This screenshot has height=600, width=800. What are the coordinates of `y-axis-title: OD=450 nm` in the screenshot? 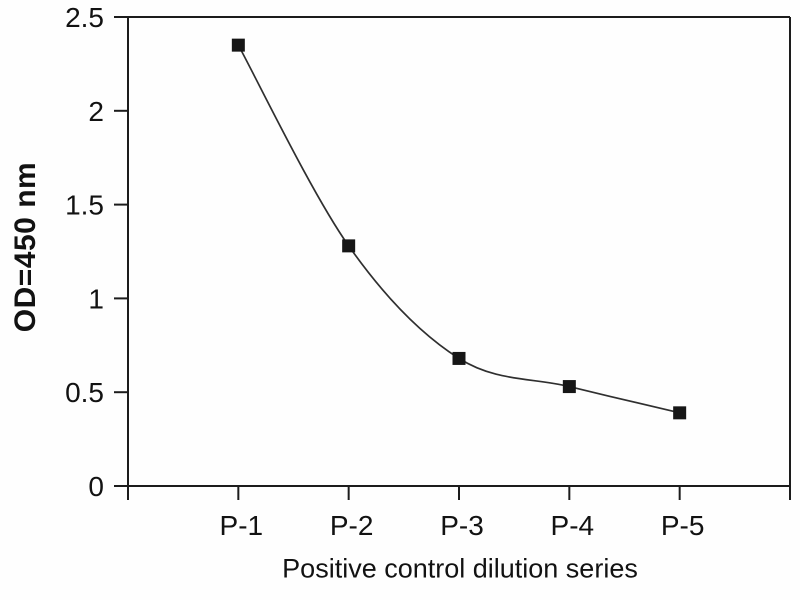 It's located at (25, 247).